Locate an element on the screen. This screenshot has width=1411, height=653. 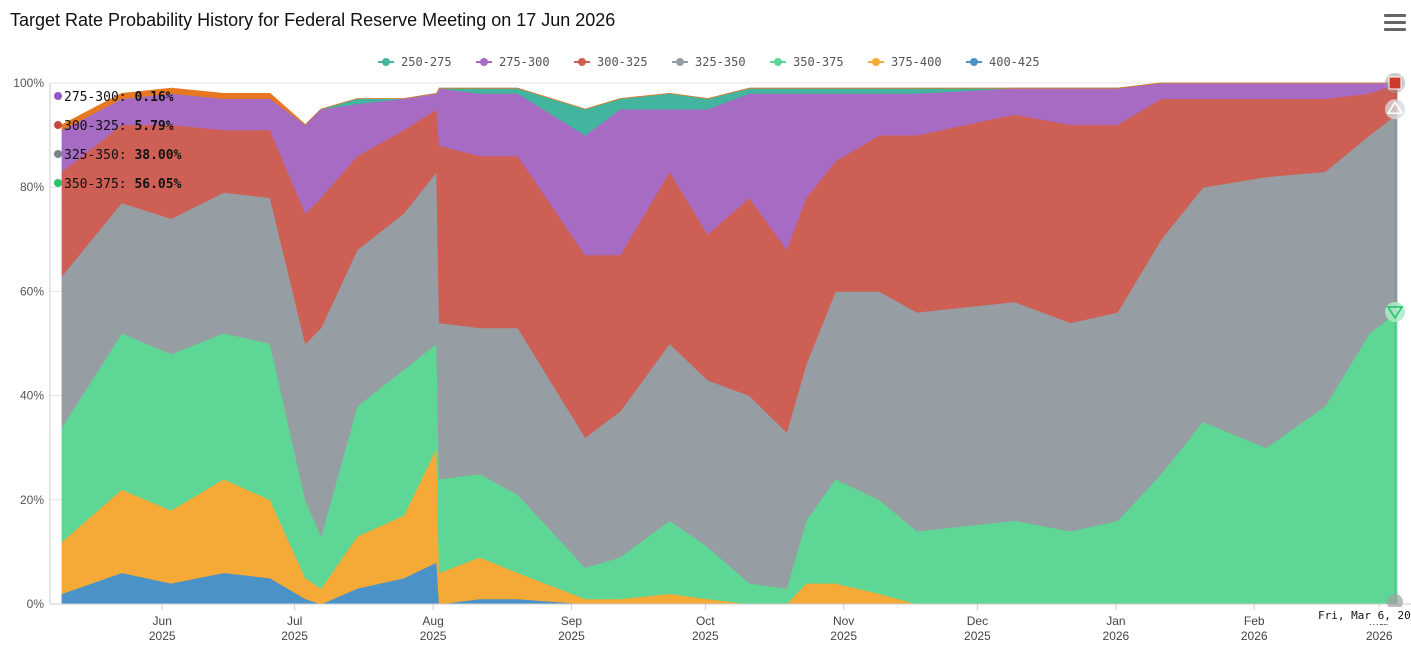
marker-350-375-triangle is located at coordinates (1395, 313).